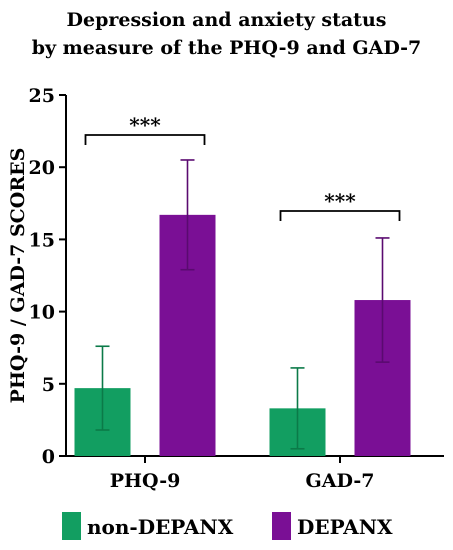  What do you see at coordinates (242, 167) in the screenshot?
I see `significance-brackets: *** ***` at bounding box center [242, 167].